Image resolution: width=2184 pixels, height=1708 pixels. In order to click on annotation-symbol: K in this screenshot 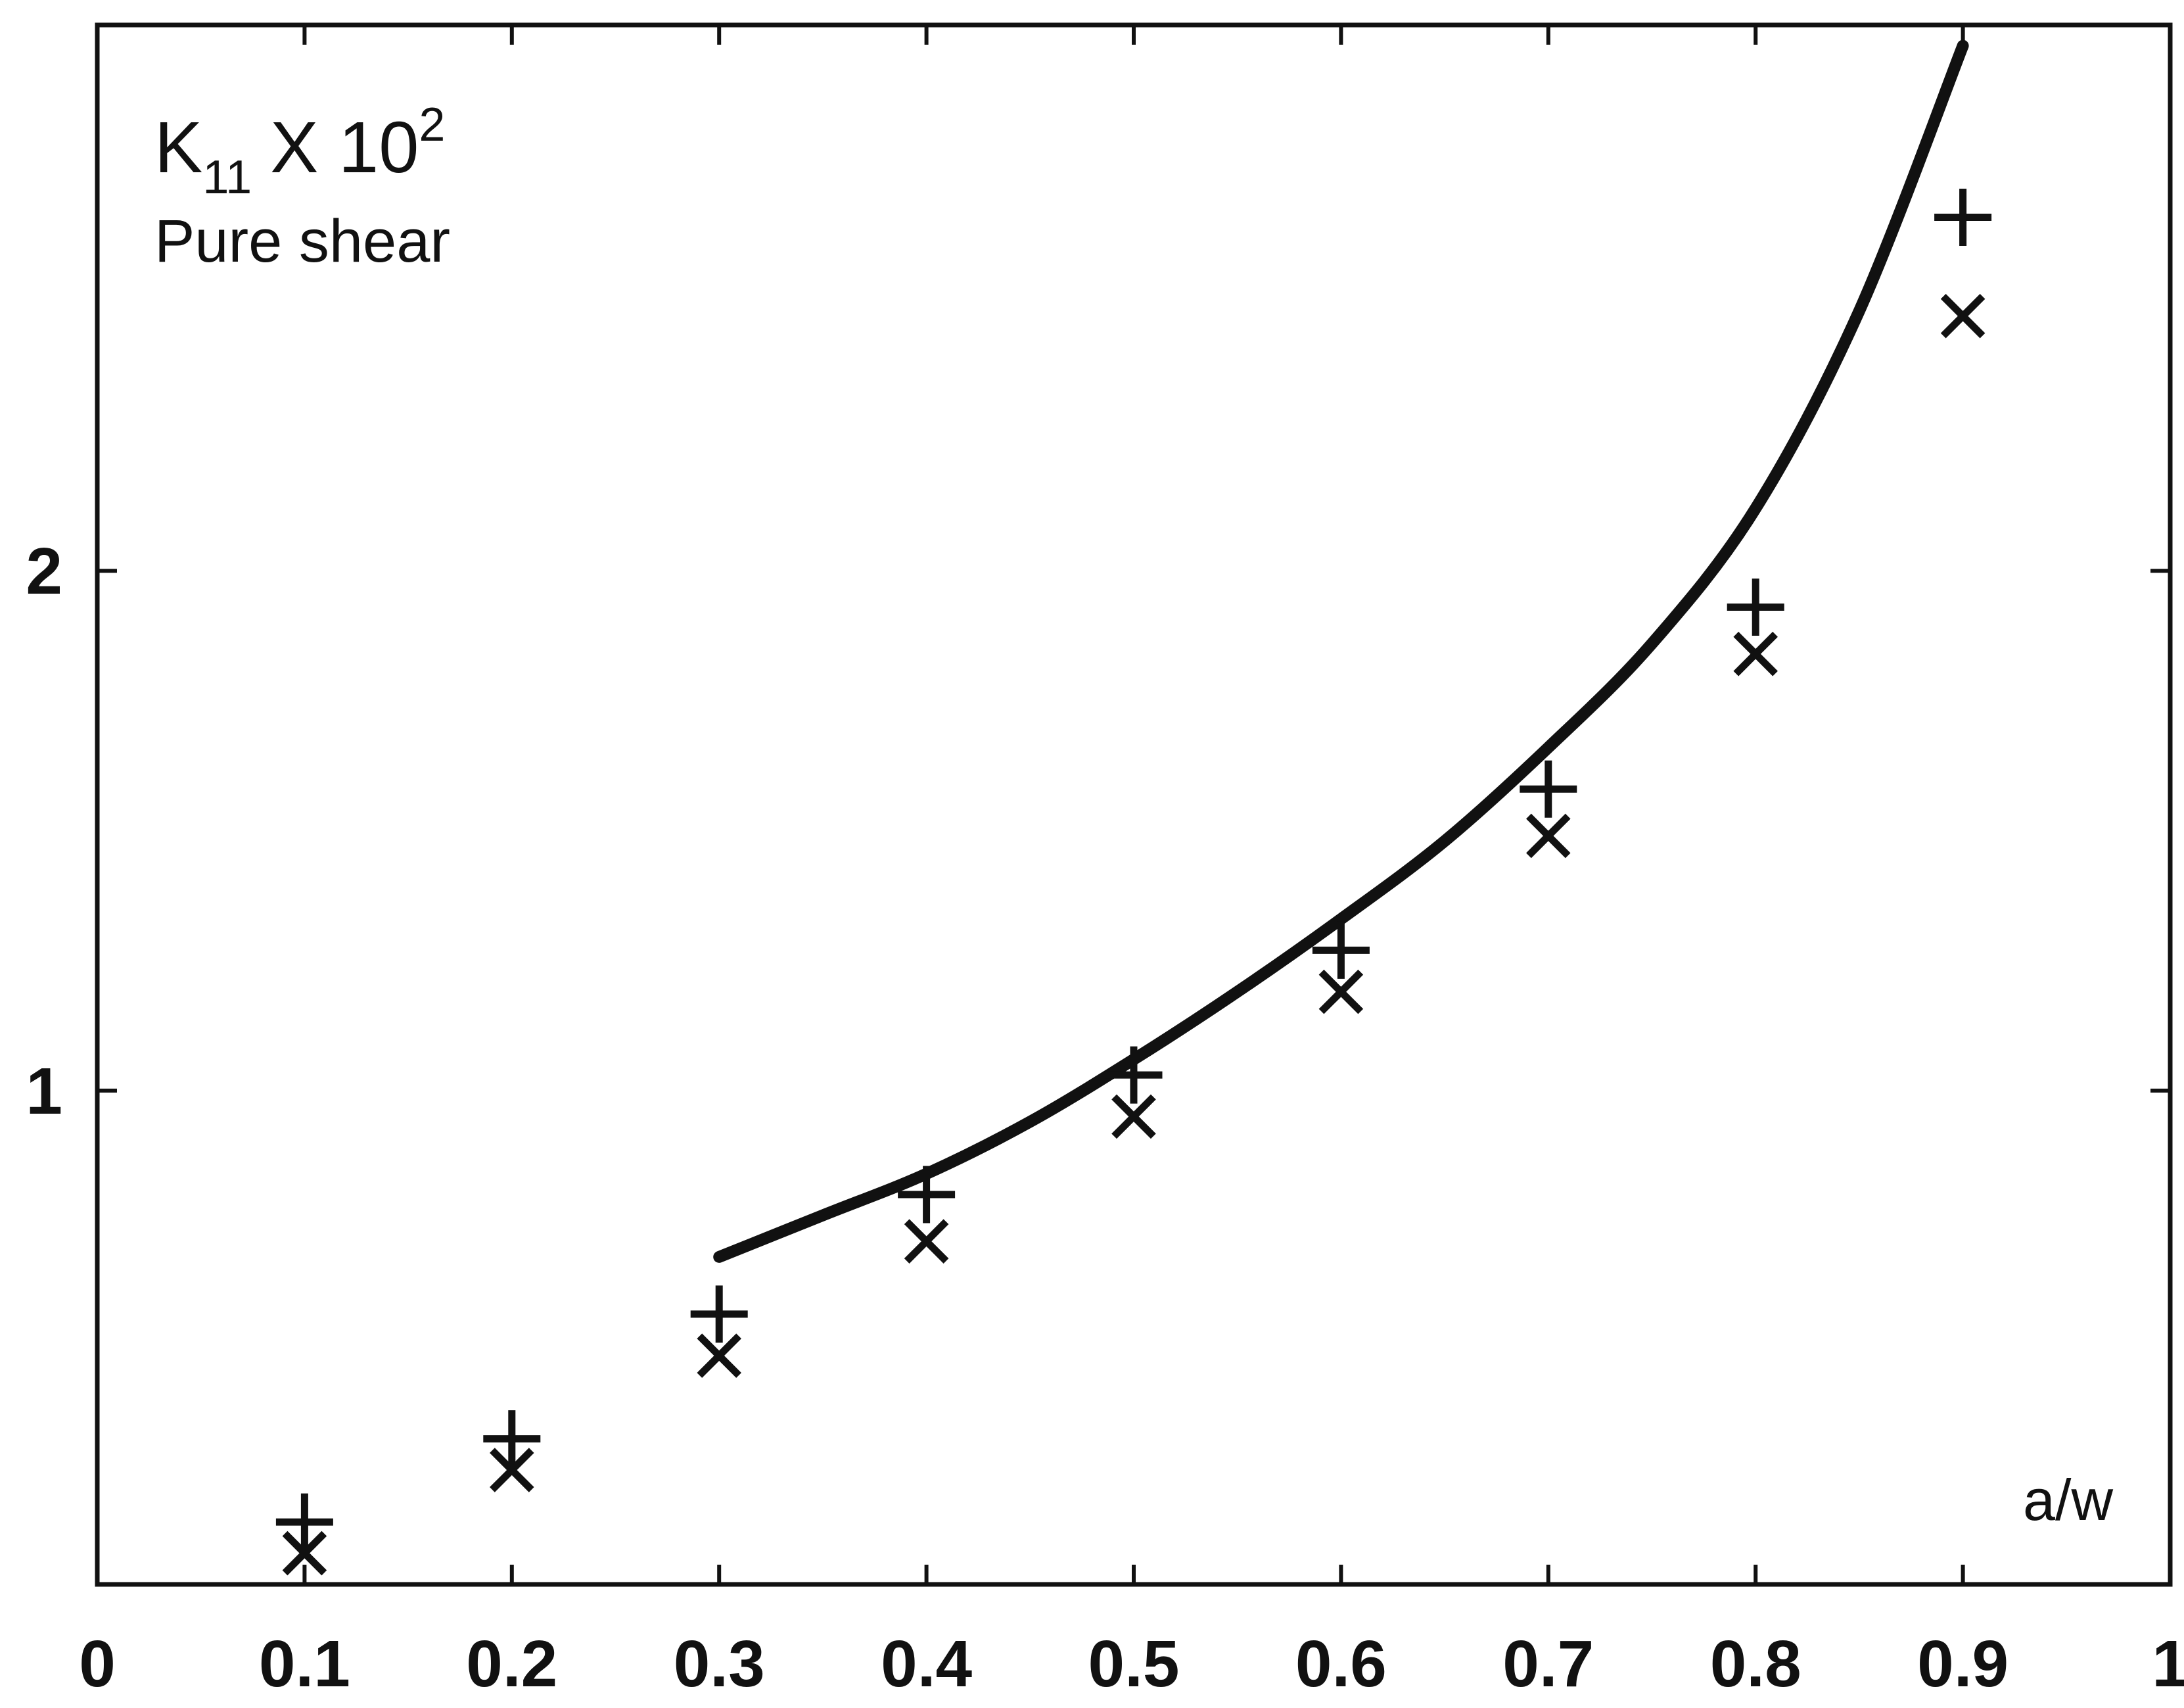, I will do `click(178, 147)`.